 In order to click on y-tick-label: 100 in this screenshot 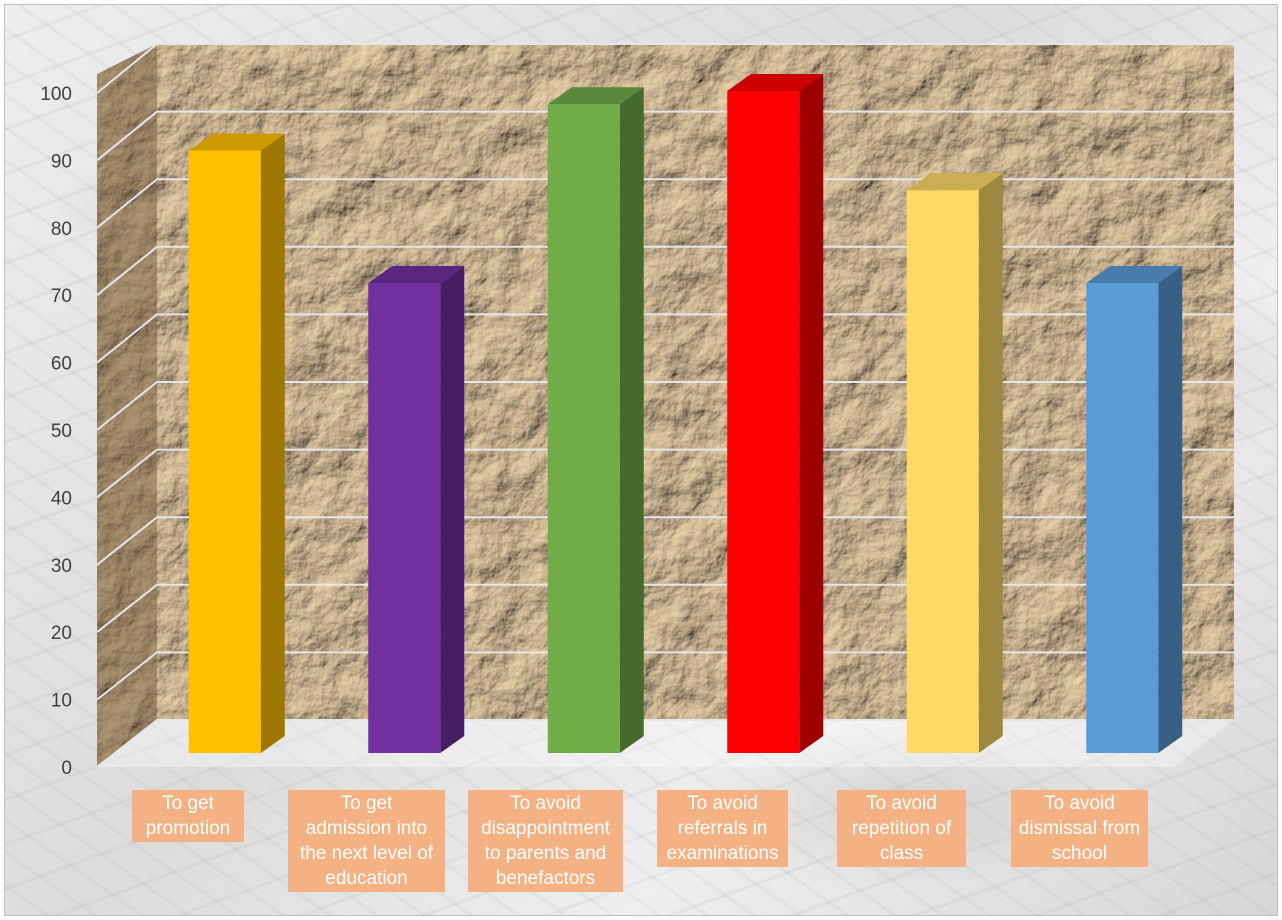, I will do `click(56, 94)`.